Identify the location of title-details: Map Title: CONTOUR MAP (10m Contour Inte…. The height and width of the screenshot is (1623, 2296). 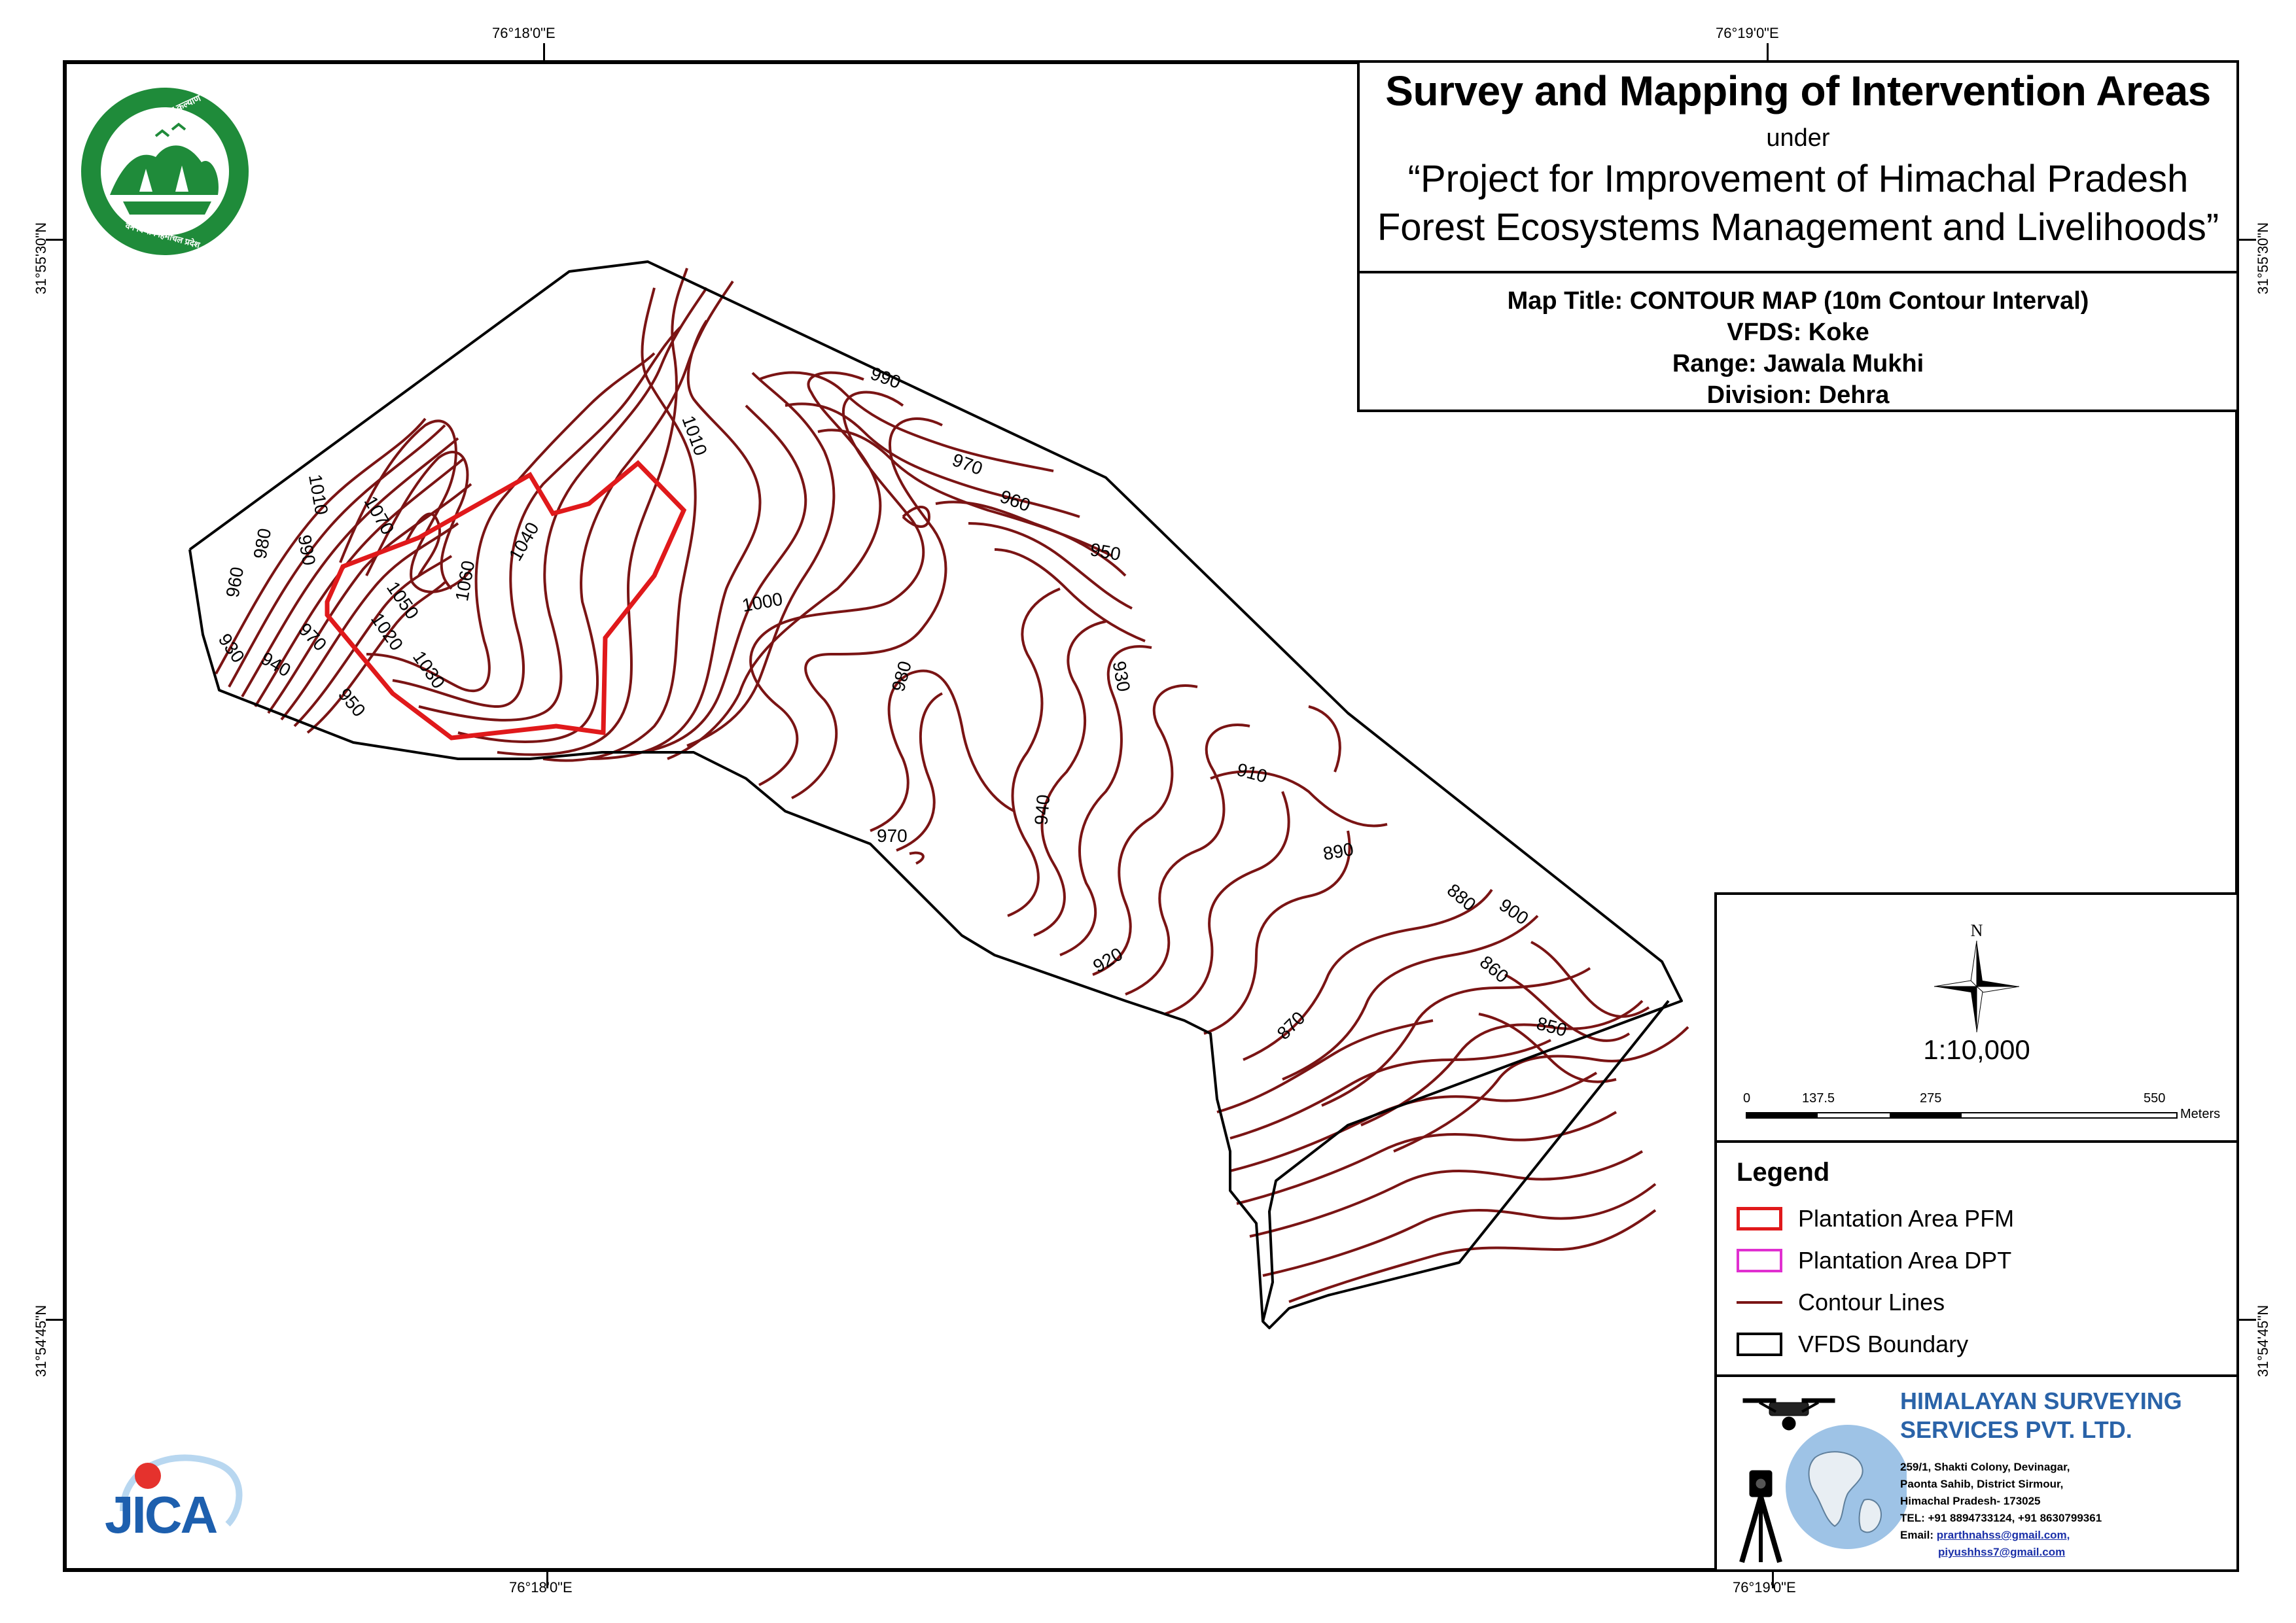
(1798, 343).